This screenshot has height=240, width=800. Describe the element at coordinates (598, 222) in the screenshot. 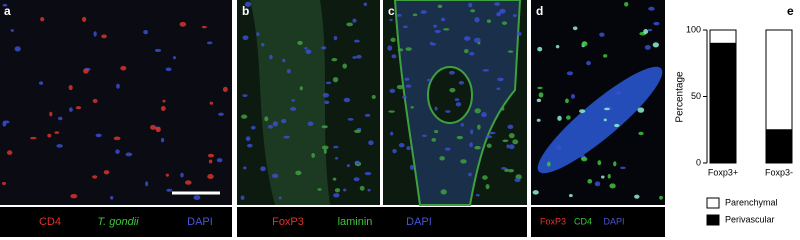

I see `caption-band-d` at that location.